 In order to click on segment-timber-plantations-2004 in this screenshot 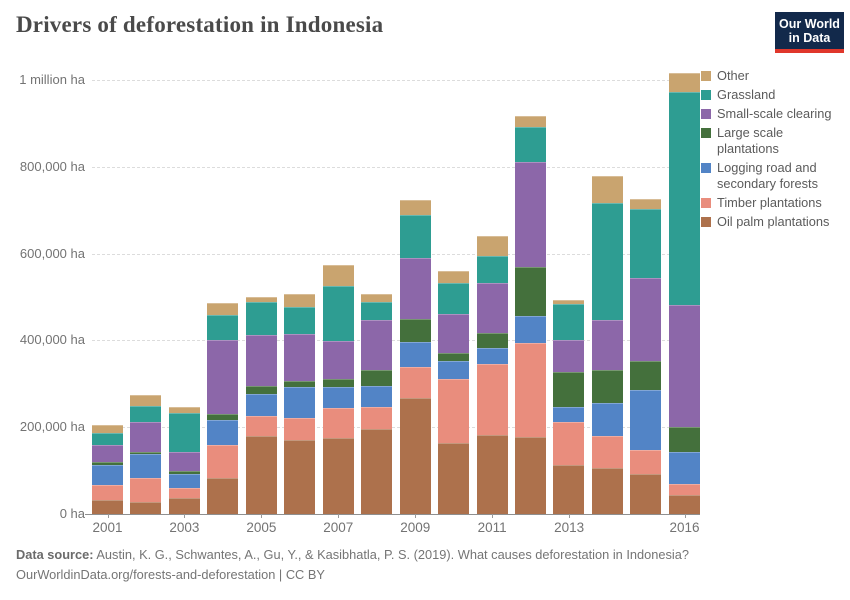, I will do `click(223, 461)`.